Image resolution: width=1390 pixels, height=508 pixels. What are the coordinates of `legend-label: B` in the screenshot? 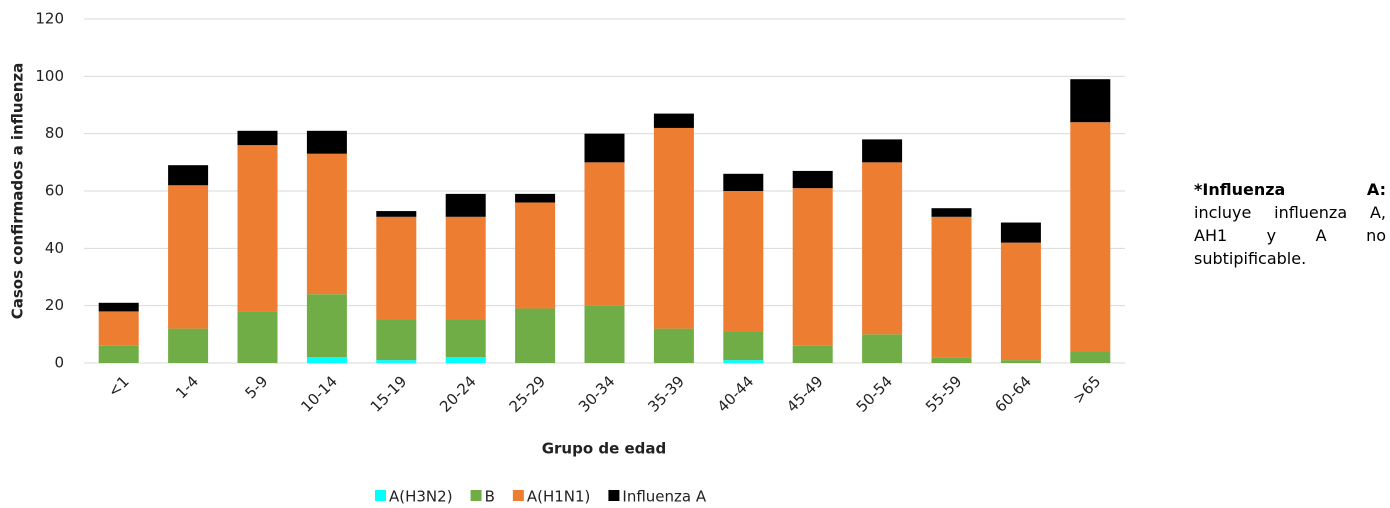 It's located at (490, 497).